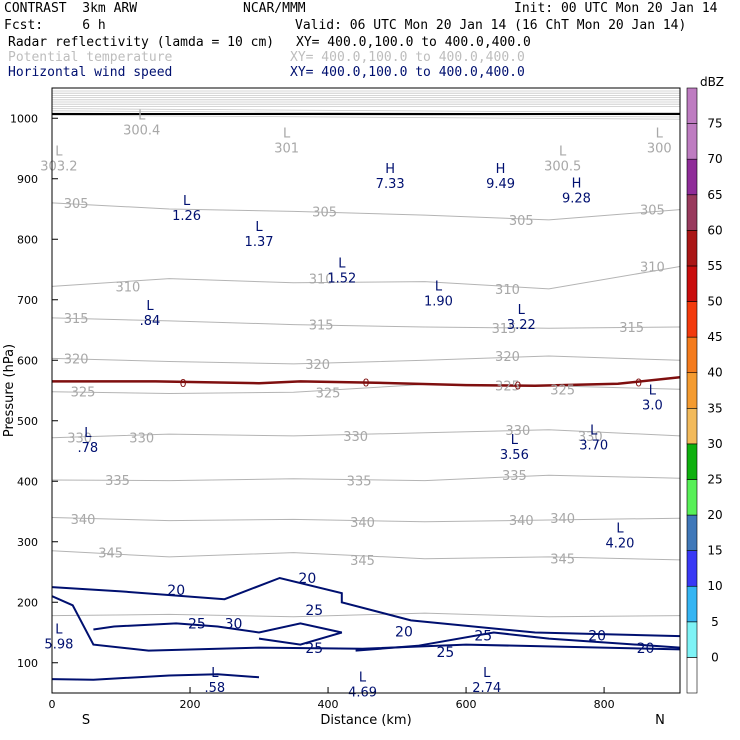 This screenshot has width=740, height=740. I want to click on wind-contours, so click(366, 628).